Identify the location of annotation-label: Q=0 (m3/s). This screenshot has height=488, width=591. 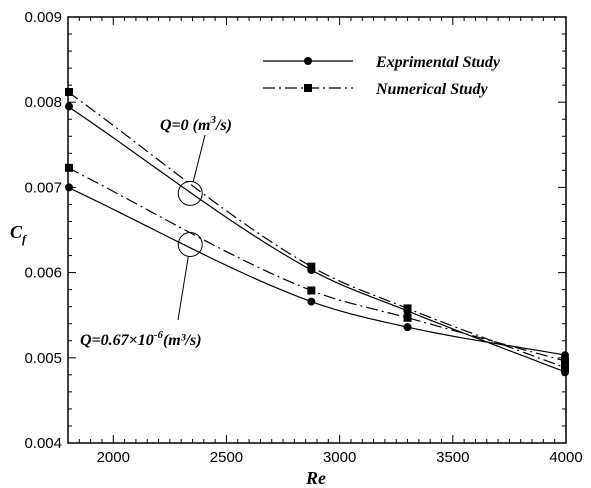
(196, 124).